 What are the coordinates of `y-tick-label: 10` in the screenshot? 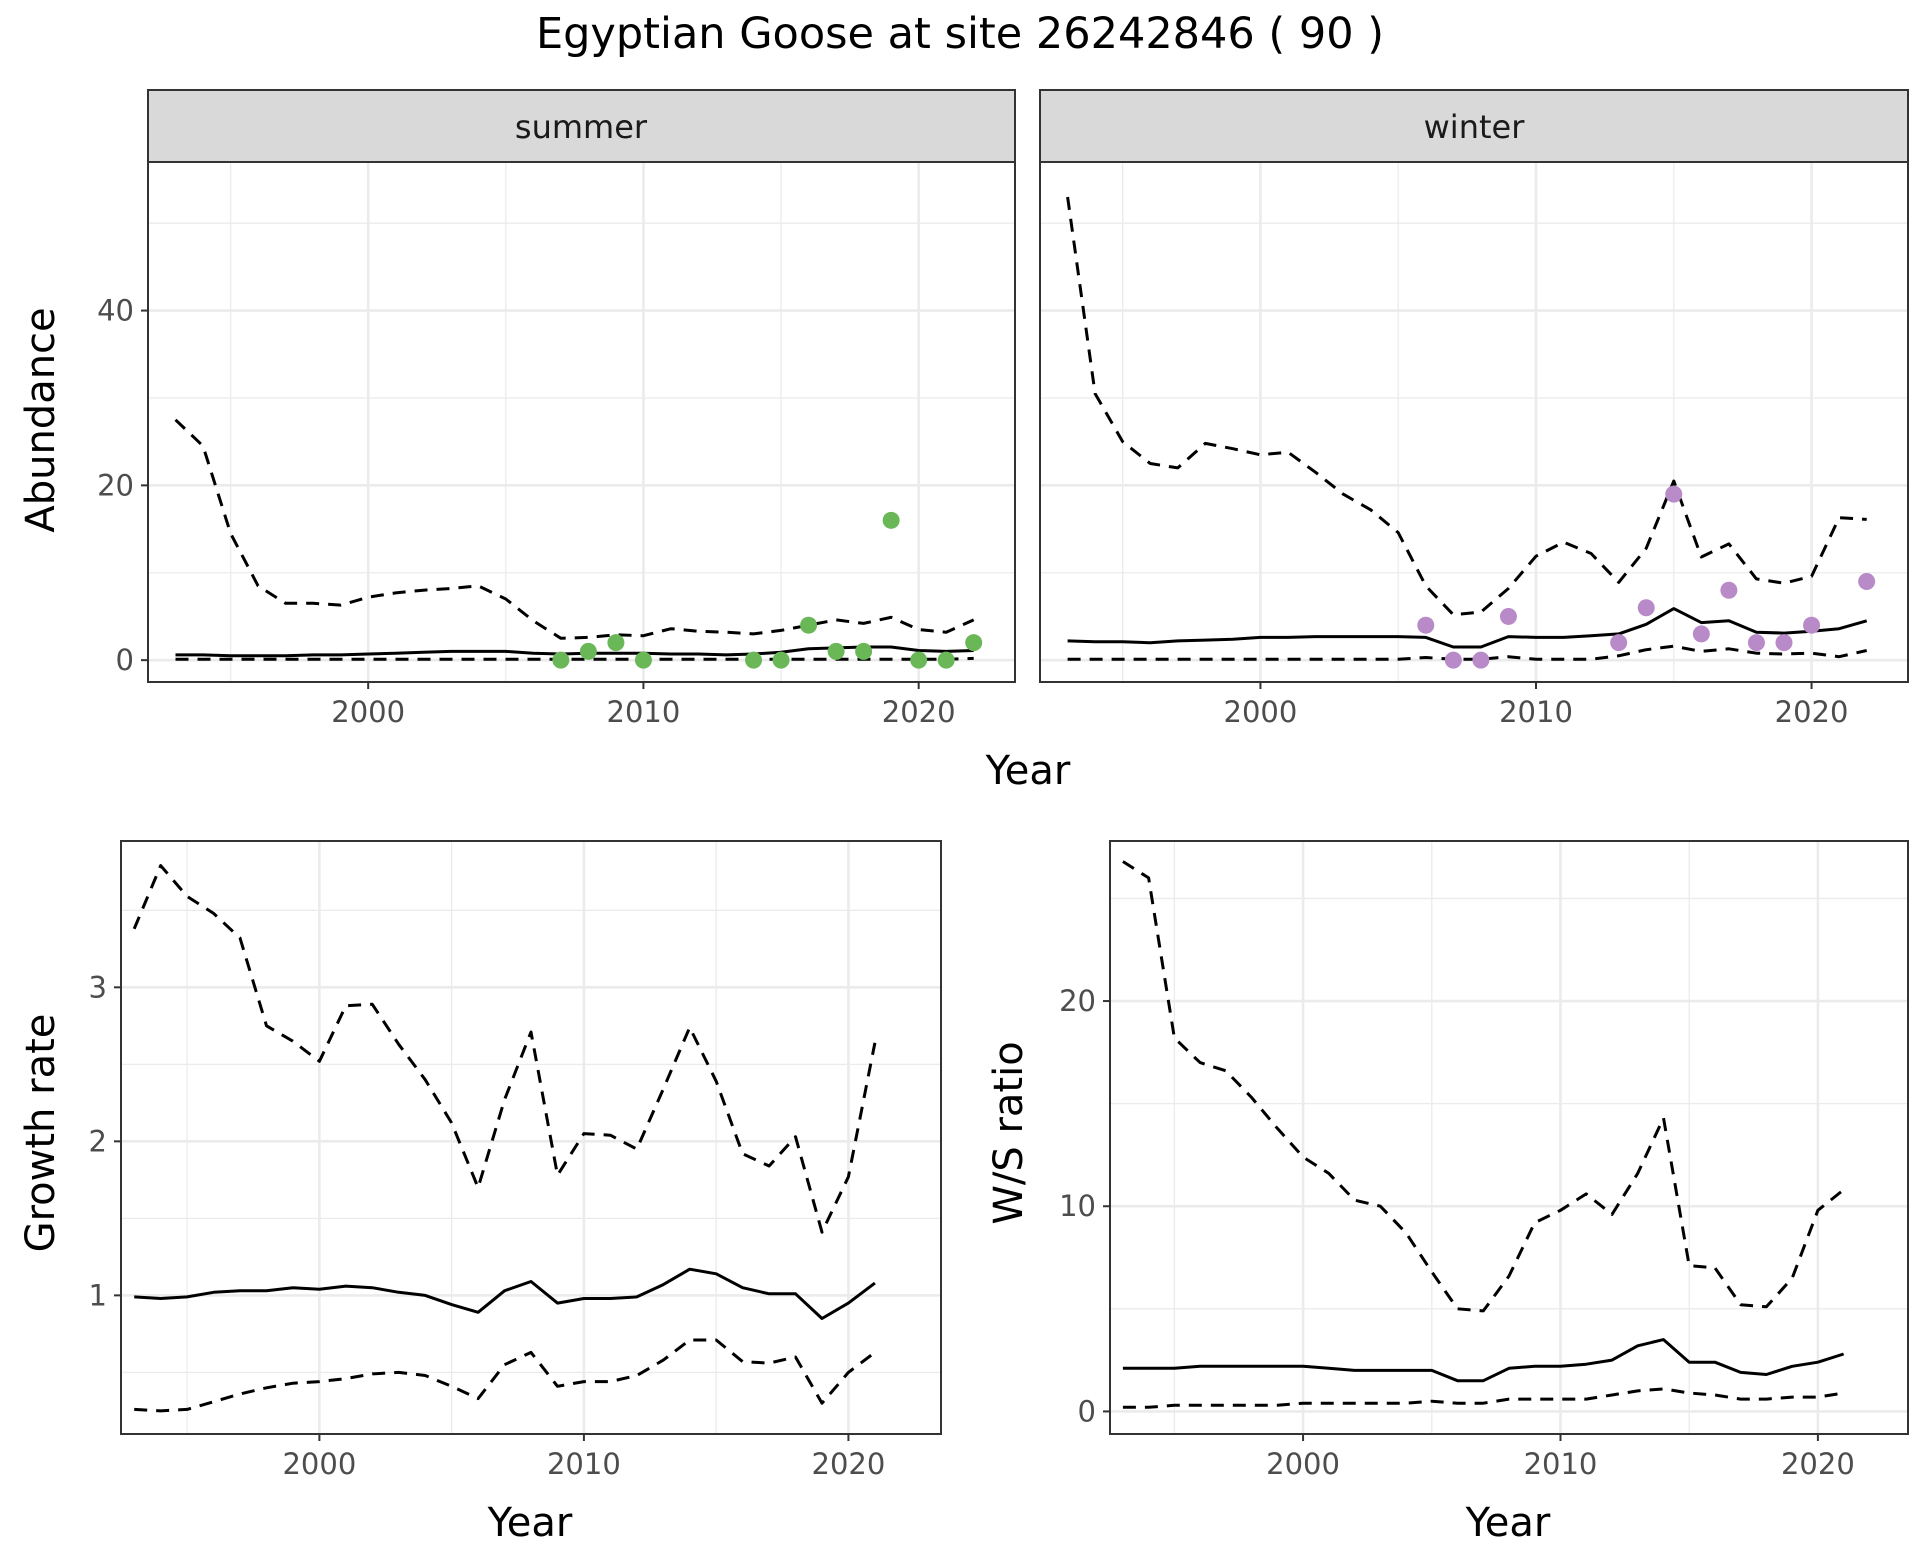 It's located at (1077, 1206).